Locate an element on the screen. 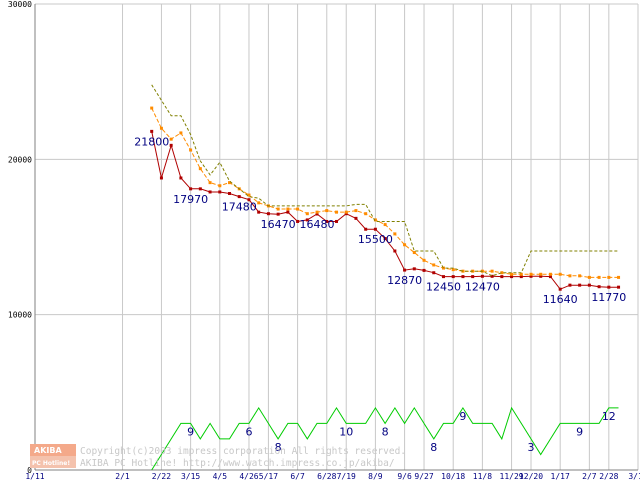  x-tick-label: 2/28 is located at coordinates (608, 476).